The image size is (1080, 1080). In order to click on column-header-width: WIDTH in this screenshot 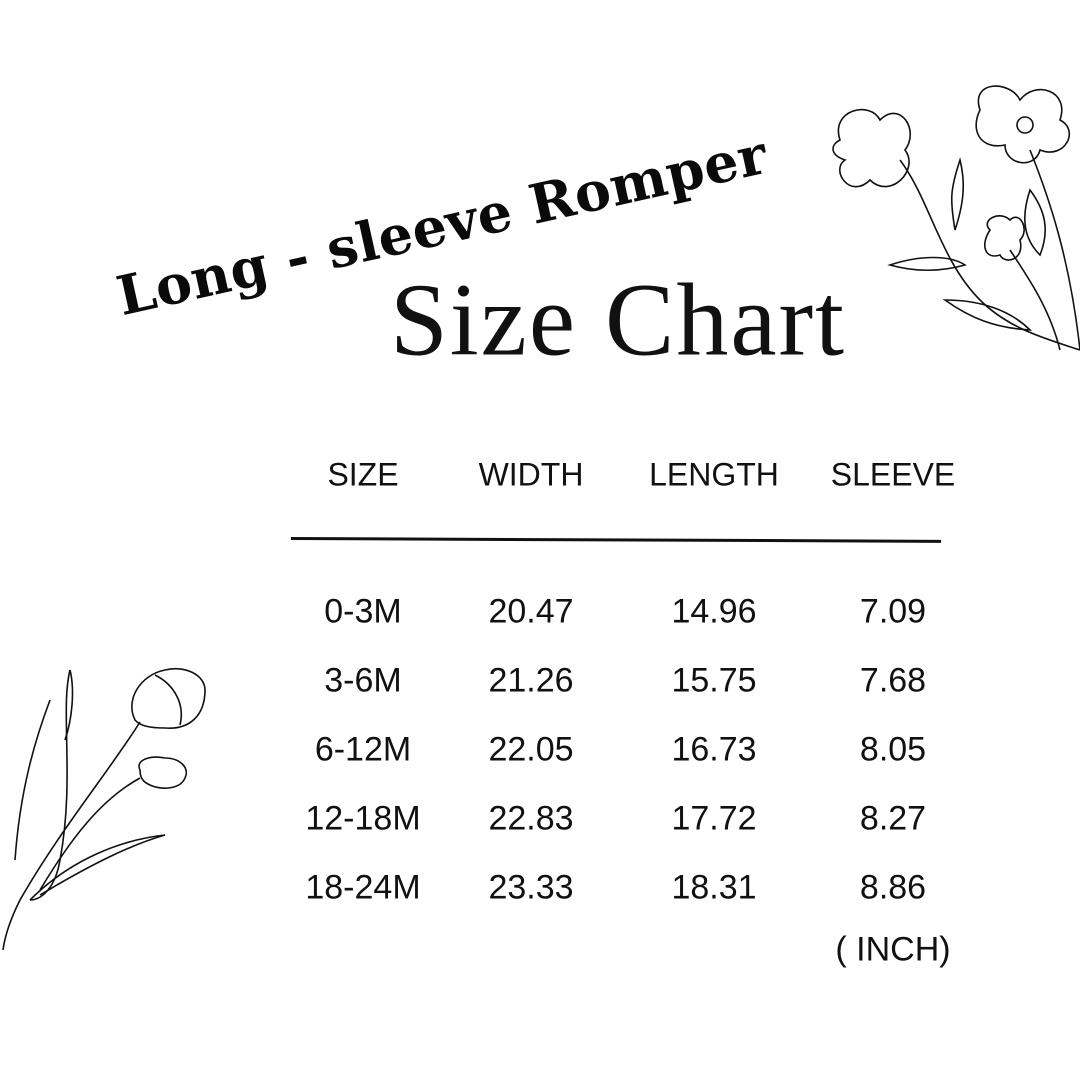, I will do `click(531, 474)`.